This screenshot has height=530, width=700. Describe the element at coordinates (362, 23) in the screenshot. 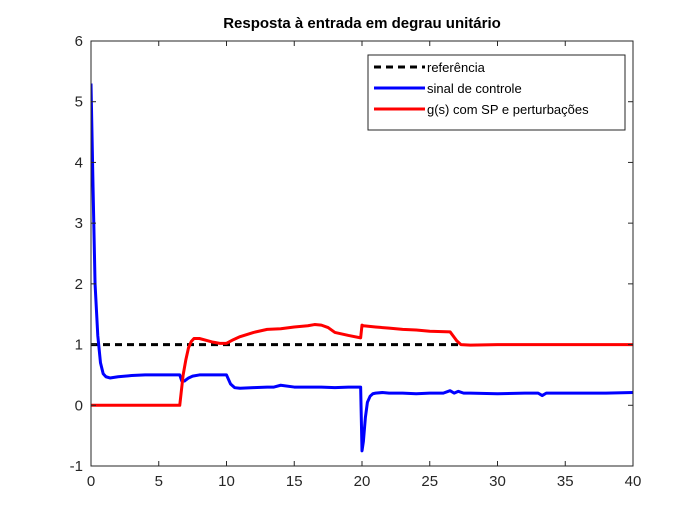

I see `chart-title: Resposta à entrada em degrau unitário` at that location.